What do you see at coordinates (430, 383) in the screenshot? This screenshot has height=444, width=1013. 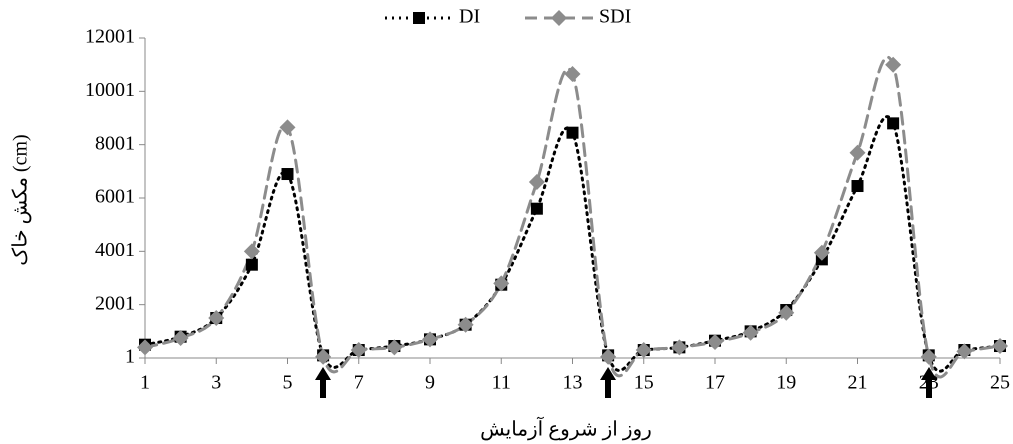 I see `x-tick-label: 9` at bounding box center [430, 383].